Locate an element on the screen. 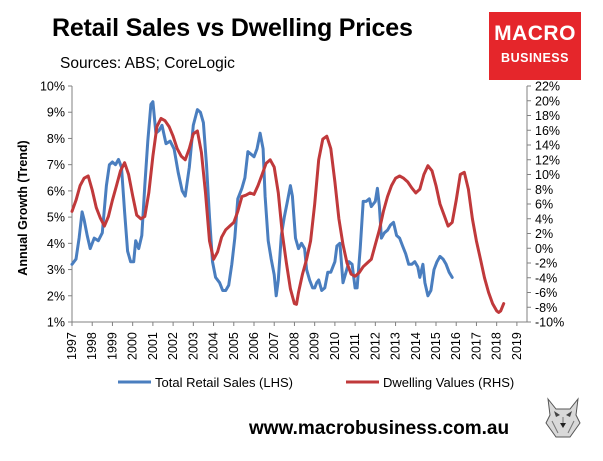 The height and width of the screenshot is (461, 603). y-right-tick-label: -8% is located at coordinates (546, 308).